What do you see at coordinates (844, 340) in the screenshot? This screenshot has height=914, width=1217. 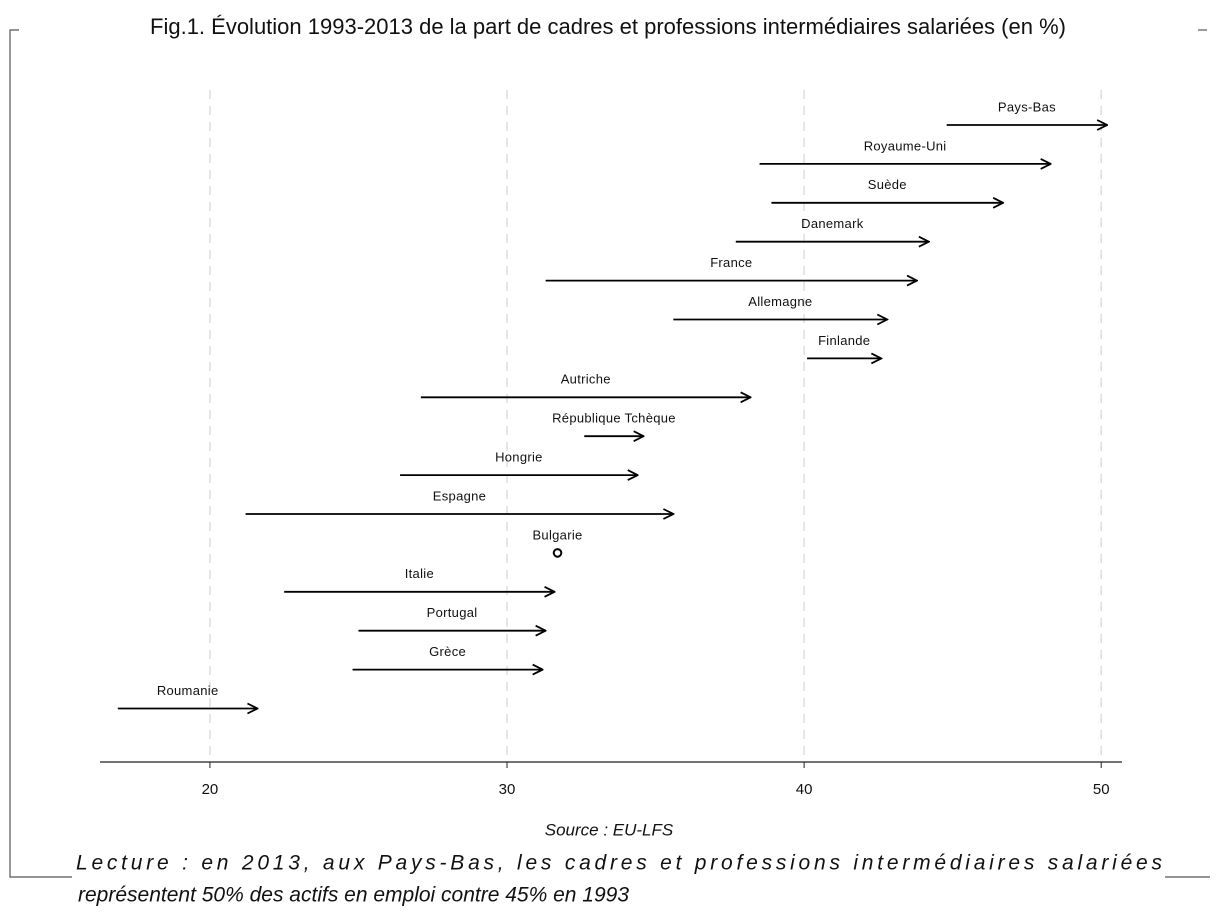 I see `category-label: Finlande` at bounding box center [844, 340].